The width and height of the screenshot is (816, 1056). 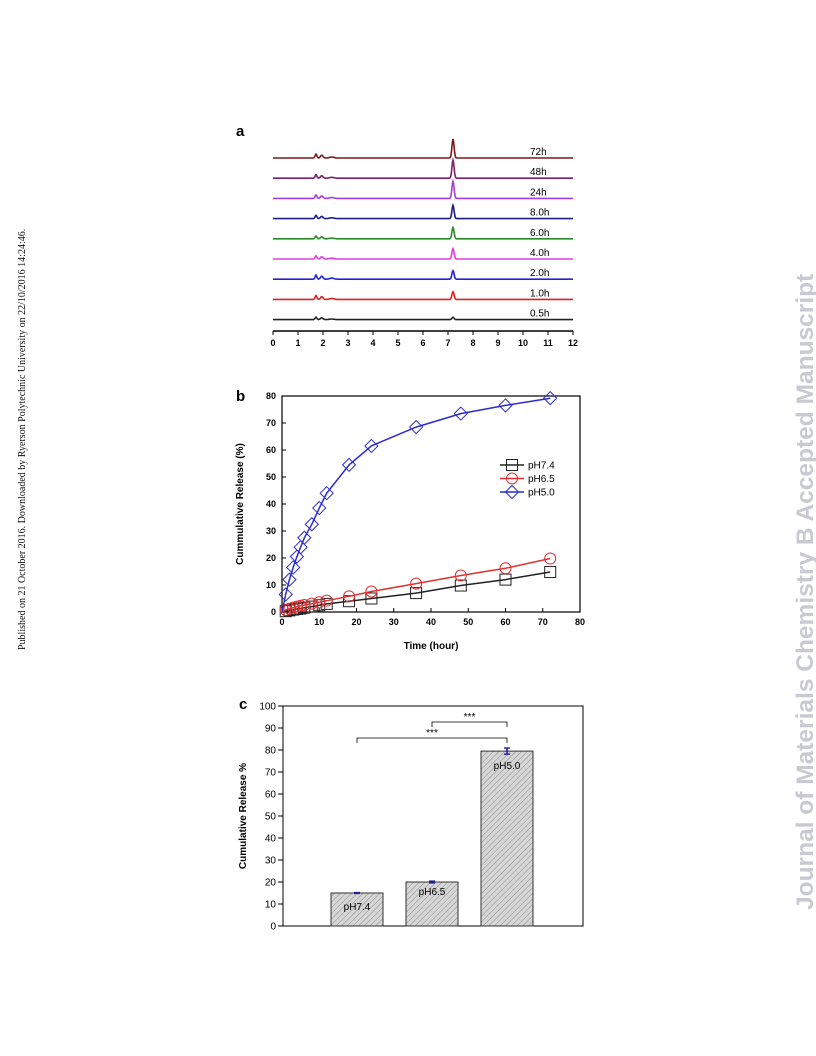 I want to click on bar-label: pH6.5, so click(x=432, y=892).